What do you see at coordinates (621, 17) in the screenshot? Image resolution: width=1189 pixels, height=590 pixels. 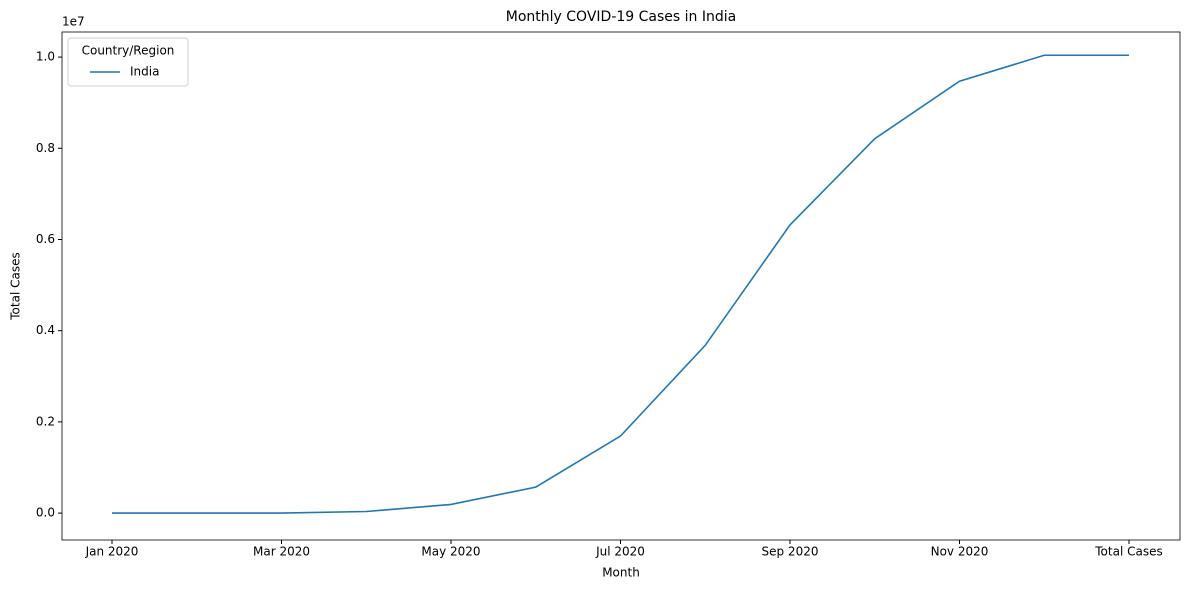 I see `chart-title: Monthly COVID-19 Cases in India` at bounding box center [621, 17].